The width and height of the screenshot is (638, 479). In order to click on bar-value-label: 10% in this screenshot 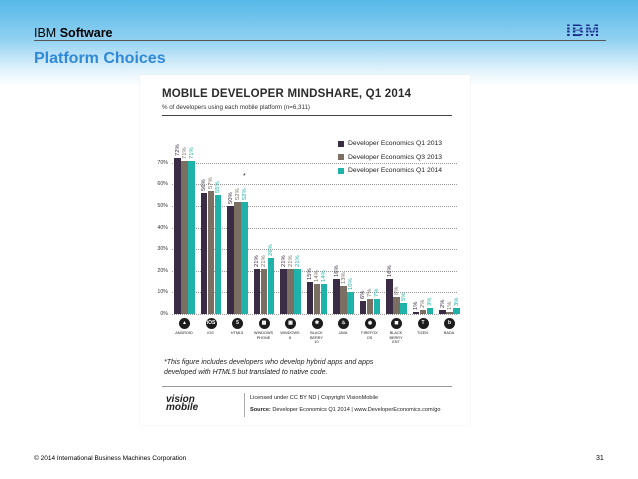, I will do `click(350, 284)`.